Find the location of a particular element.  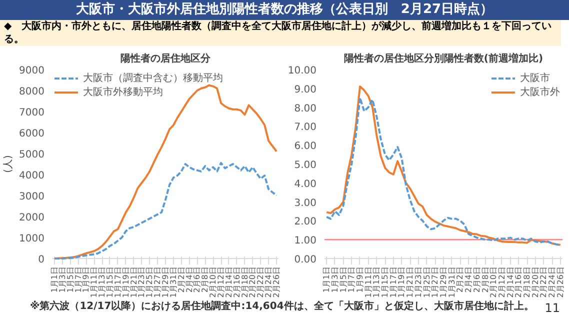

y-tick-label: 2.00 is located at coordinates (305, 222).